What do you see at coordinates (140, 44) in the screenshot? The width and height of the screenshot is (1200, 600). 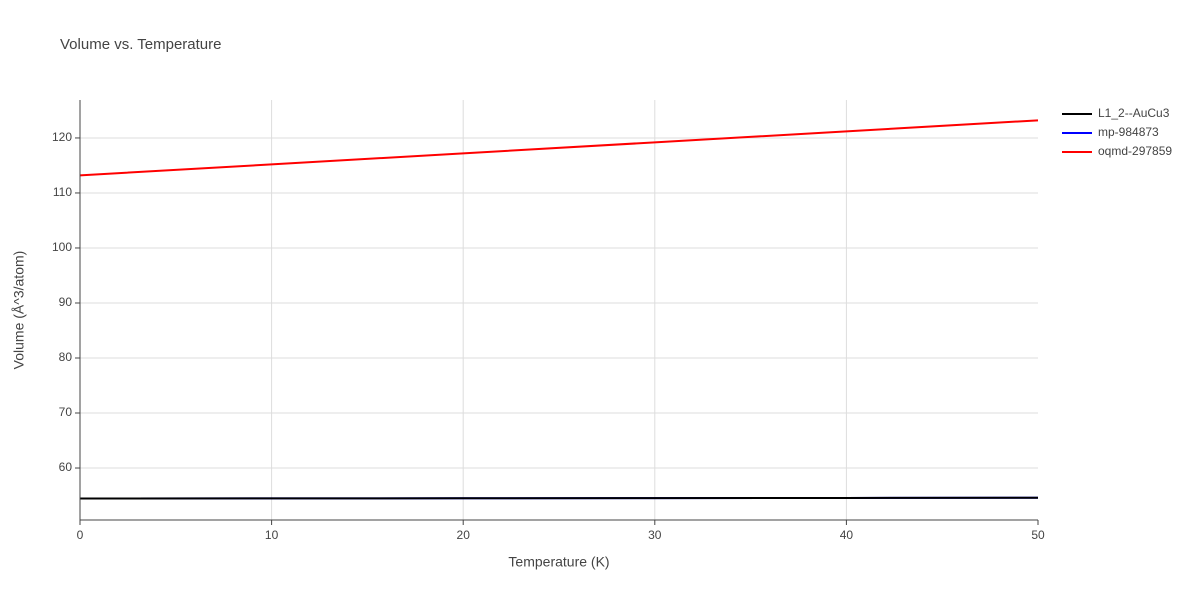 I see `chart-title: Volume vs. Temperature` at bounding box center [140, 44].